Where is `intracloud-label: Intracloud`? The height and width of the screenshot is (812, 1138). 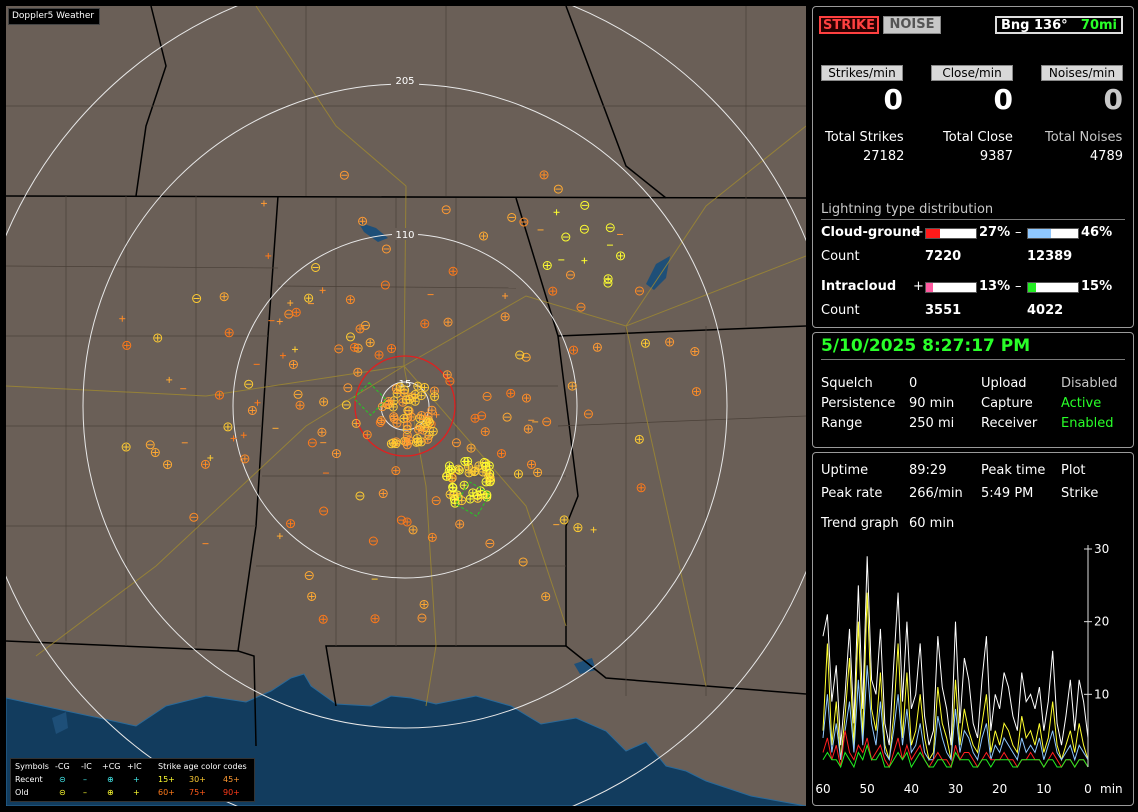
intracloud-label: Intracloud is located at coordinates (859, 286).